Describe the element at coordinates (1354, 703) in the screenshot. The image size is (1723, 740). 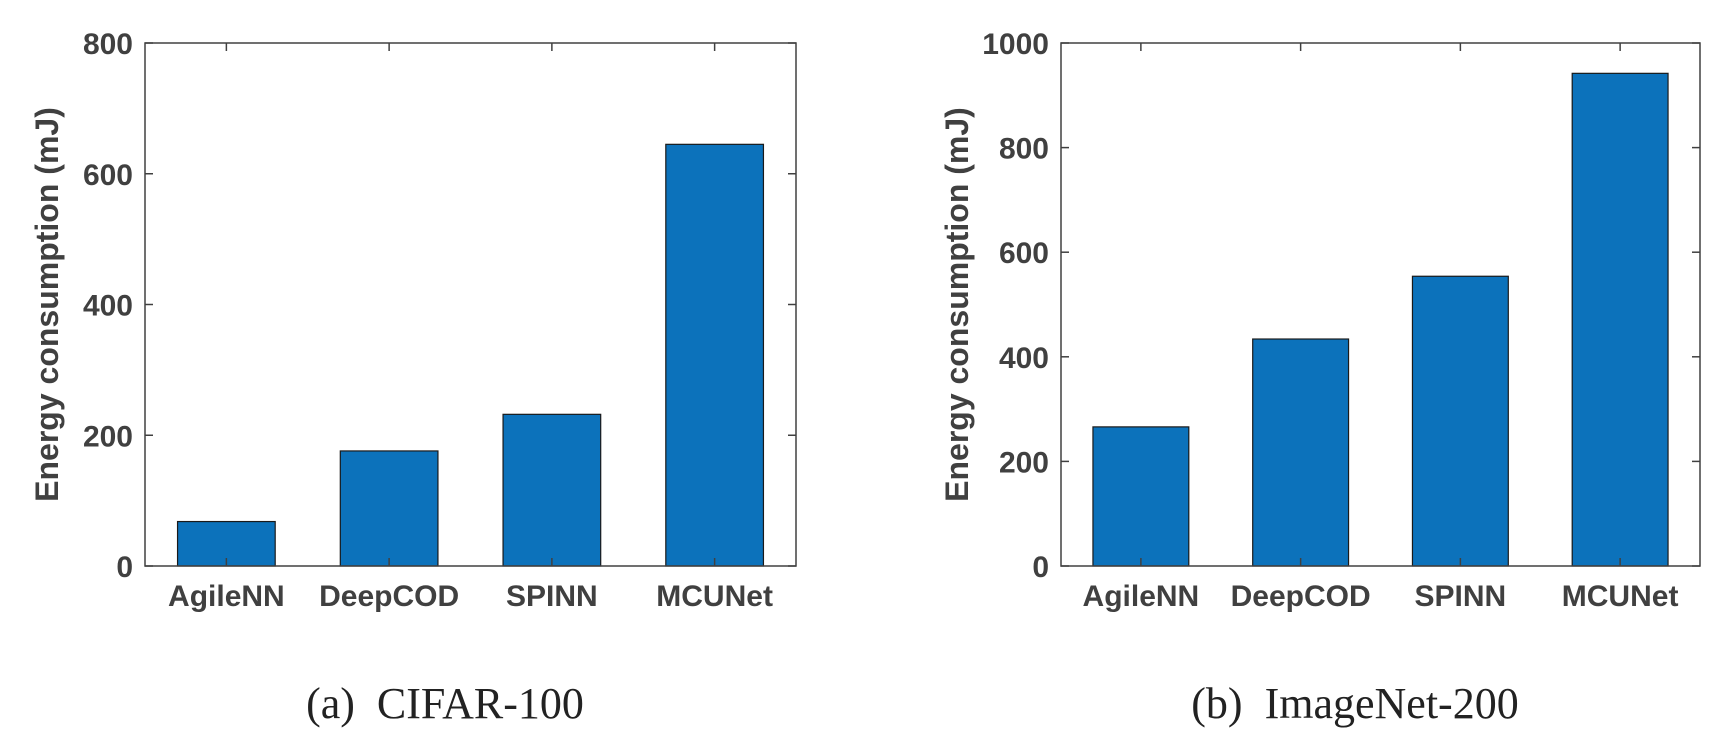
I see `chart-caption: (b) ImageNet-200` at that location.